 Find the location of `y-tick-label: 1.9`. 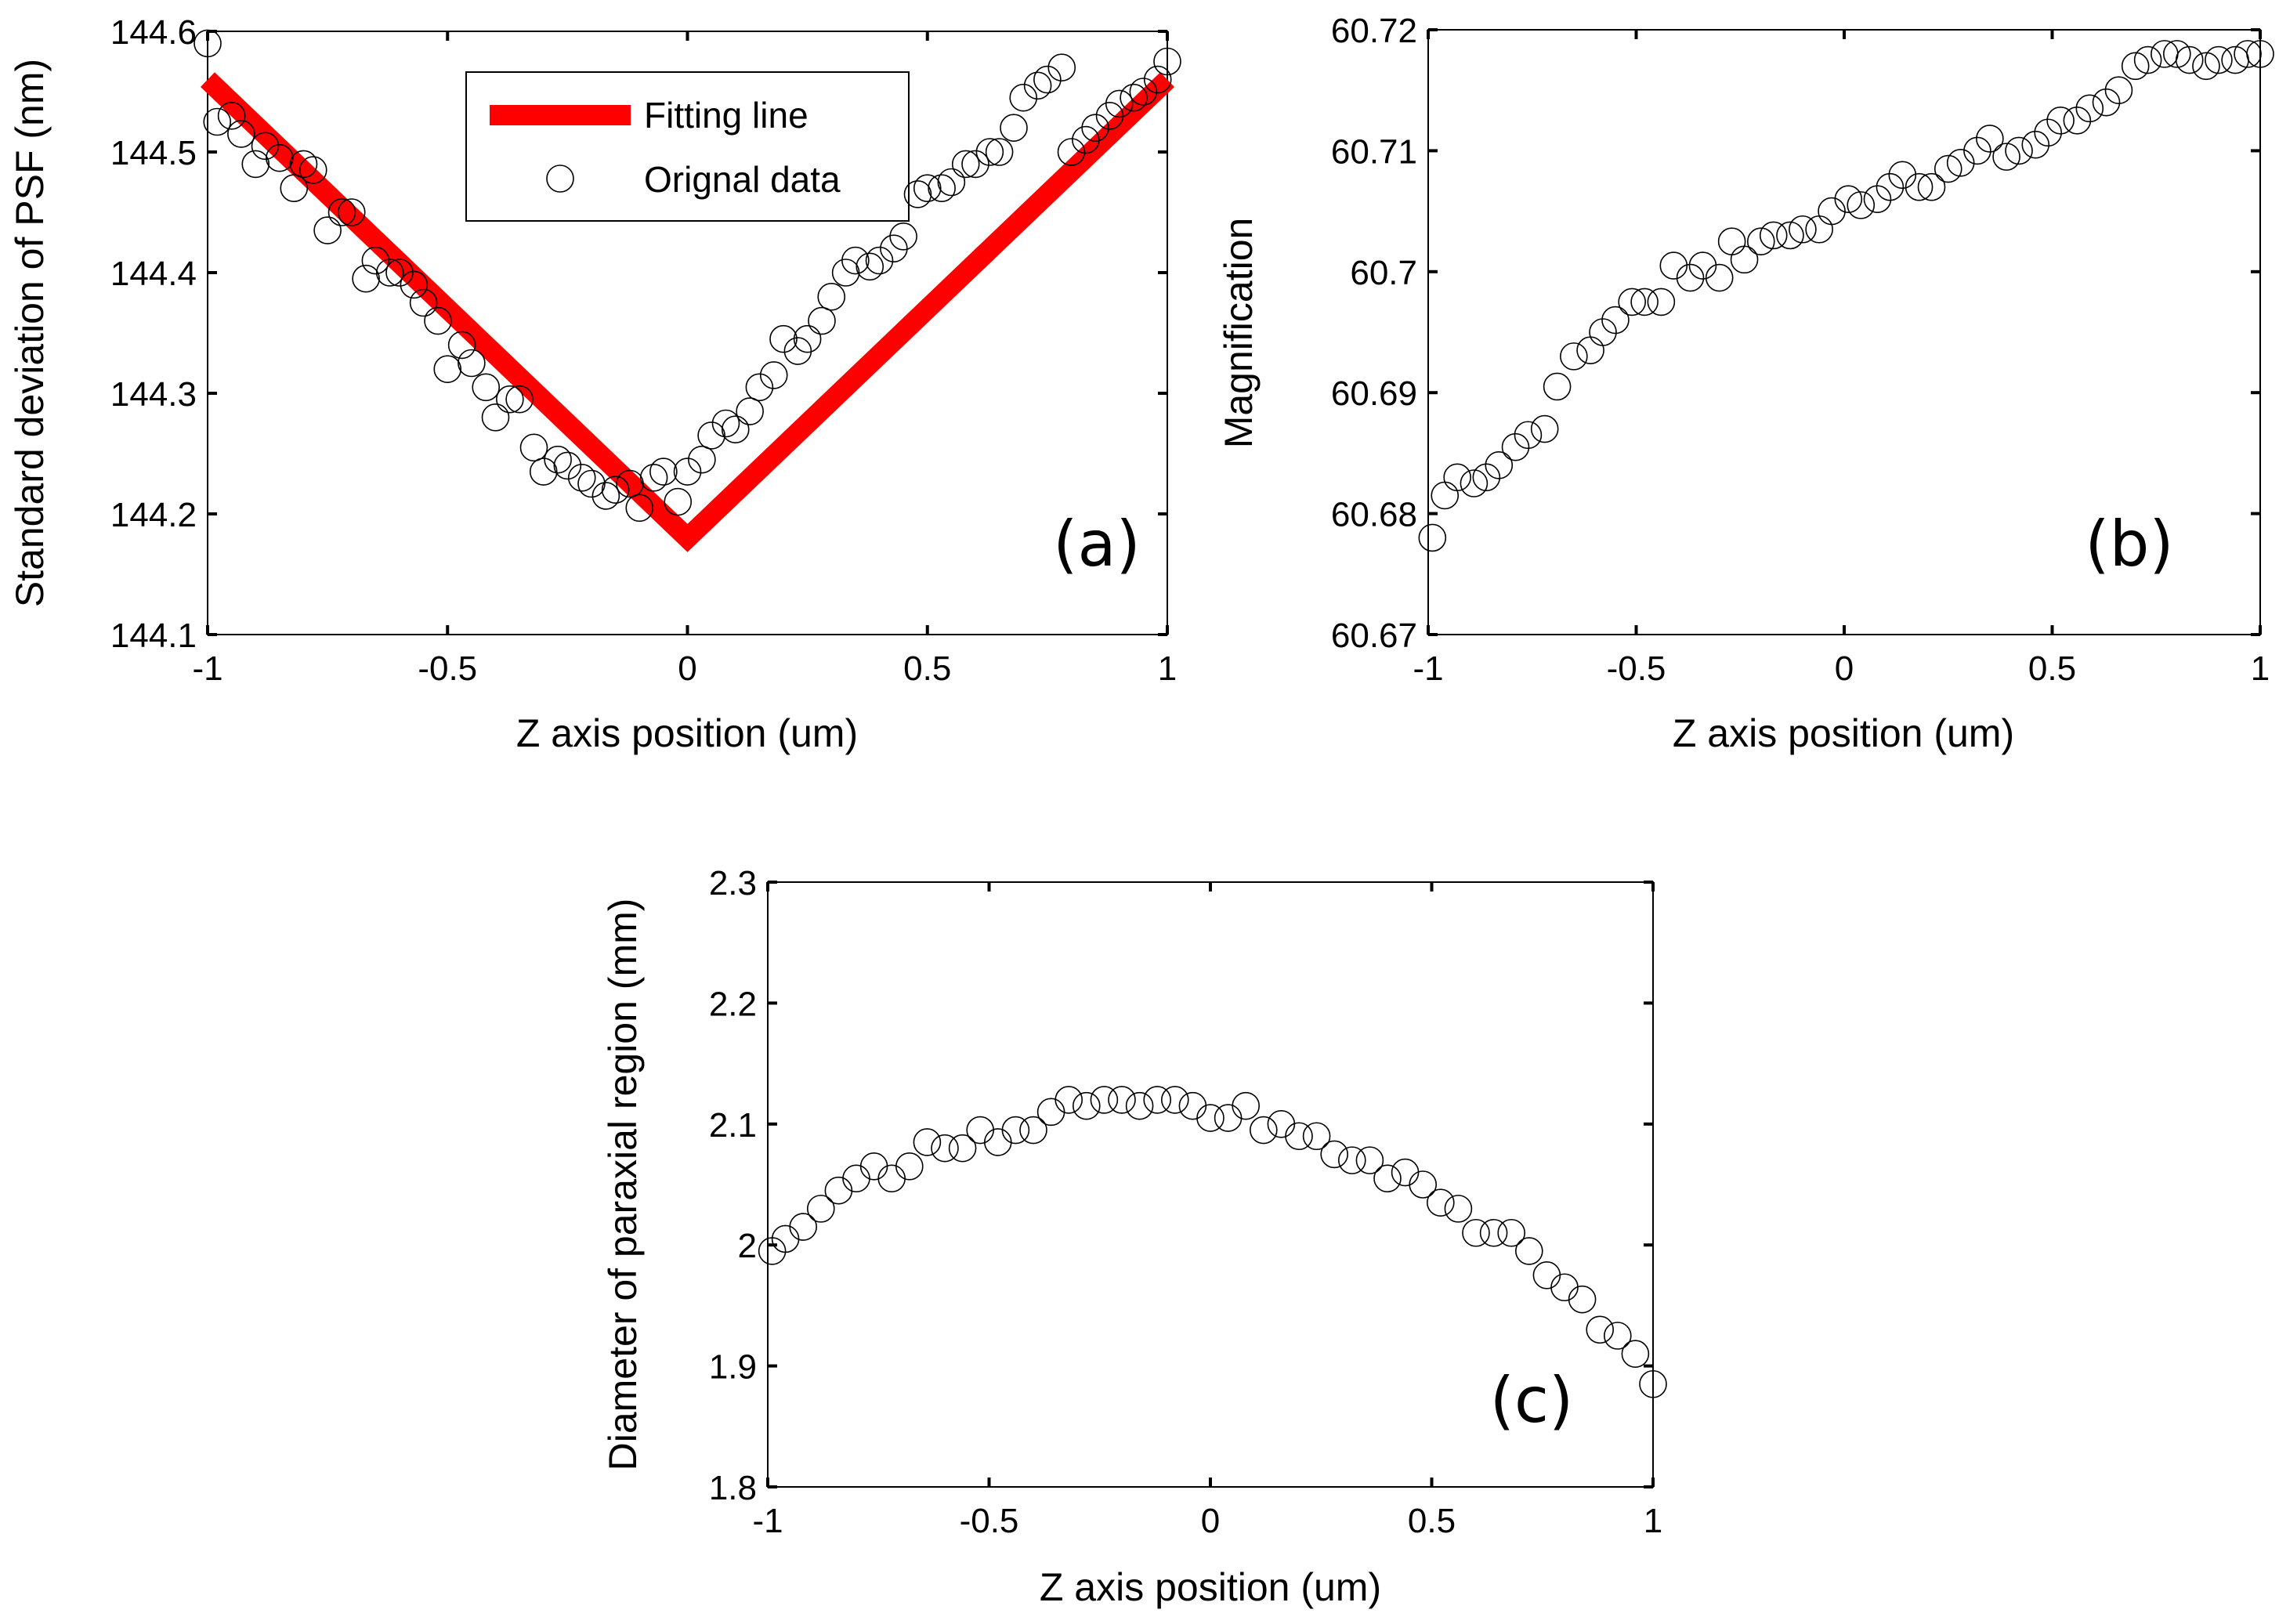

y-tick-label: 1.9 is located at coordinates (733, 1367).